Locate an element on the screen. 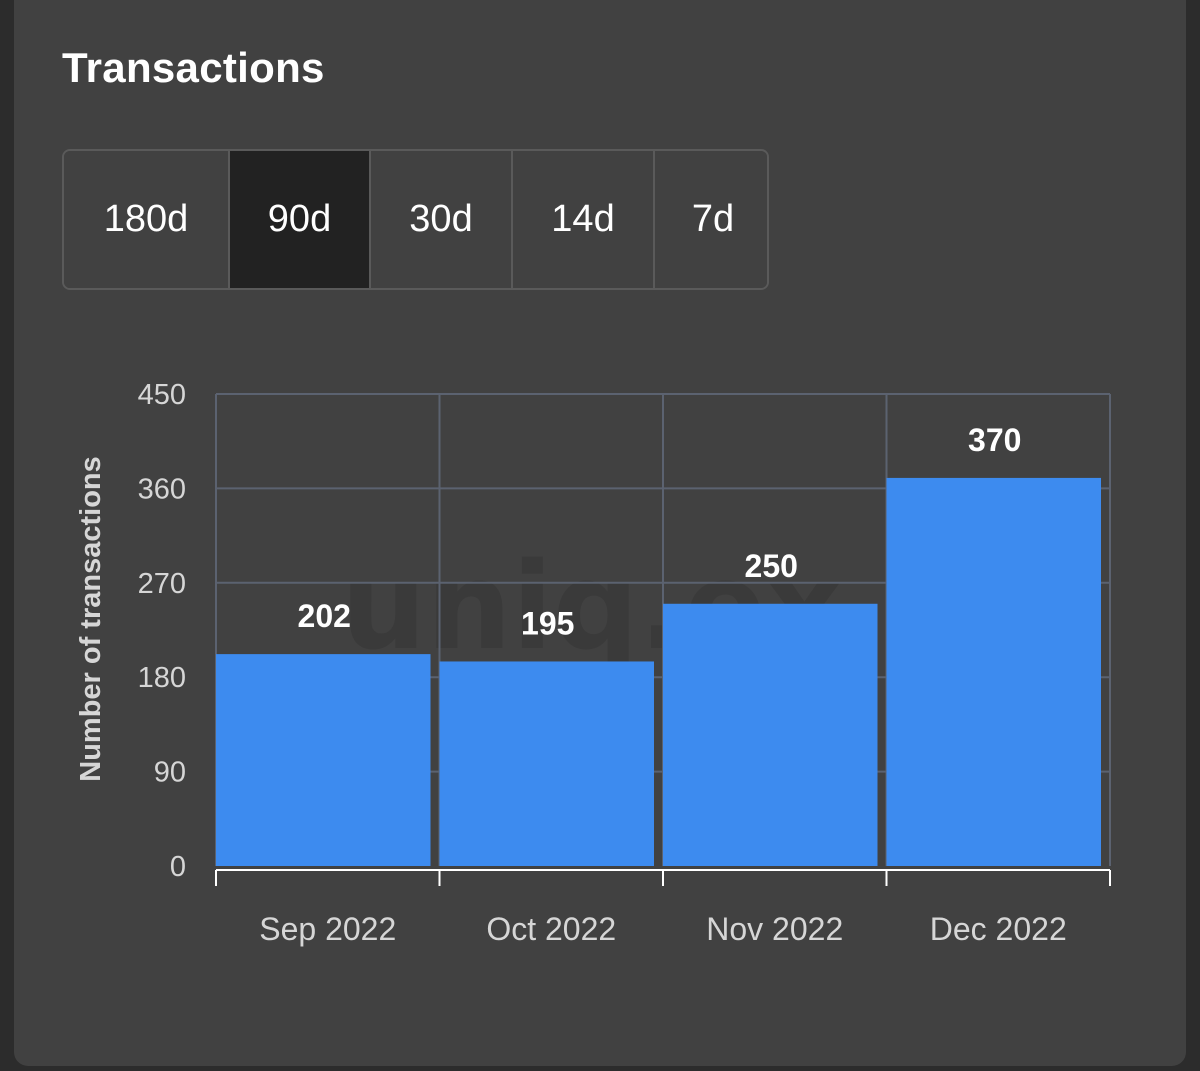 The height and width of the screenshot is (1071, 1200). time-range-selector: 180d 90d 30d 14d 7d is located at coordinates (415, 219).